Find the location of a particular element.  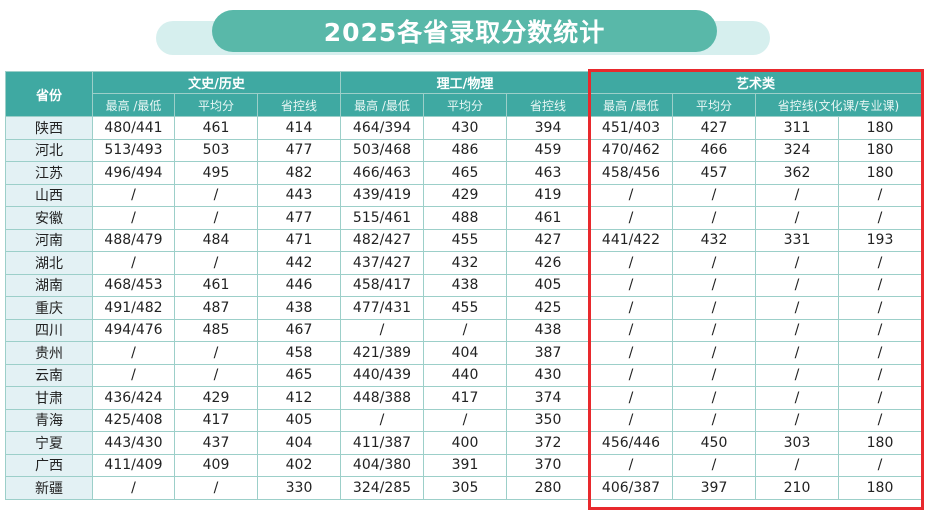

score-cell: 513/493 is located at coordinates (133, 150).